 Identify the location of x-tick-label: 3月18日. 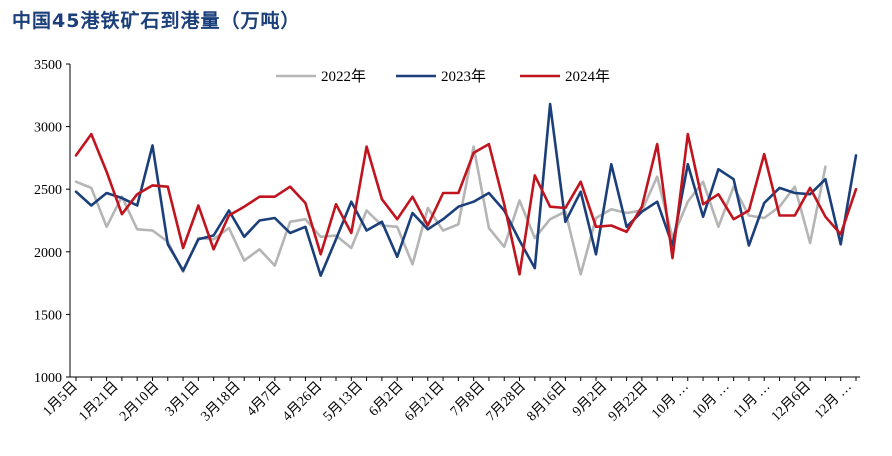
(221, 402).